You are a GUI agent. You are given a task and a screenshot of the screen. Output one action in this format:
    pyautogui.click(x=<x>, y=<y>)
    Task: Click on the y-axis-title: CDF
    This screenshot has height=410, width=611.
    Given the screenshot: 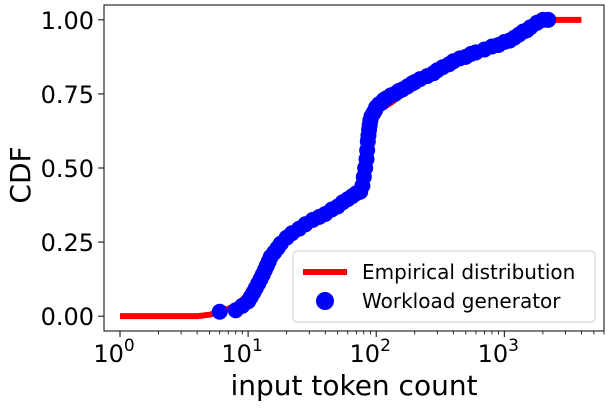 What is the action you would take?
    pyautogui.click(x=20, y=174)
    